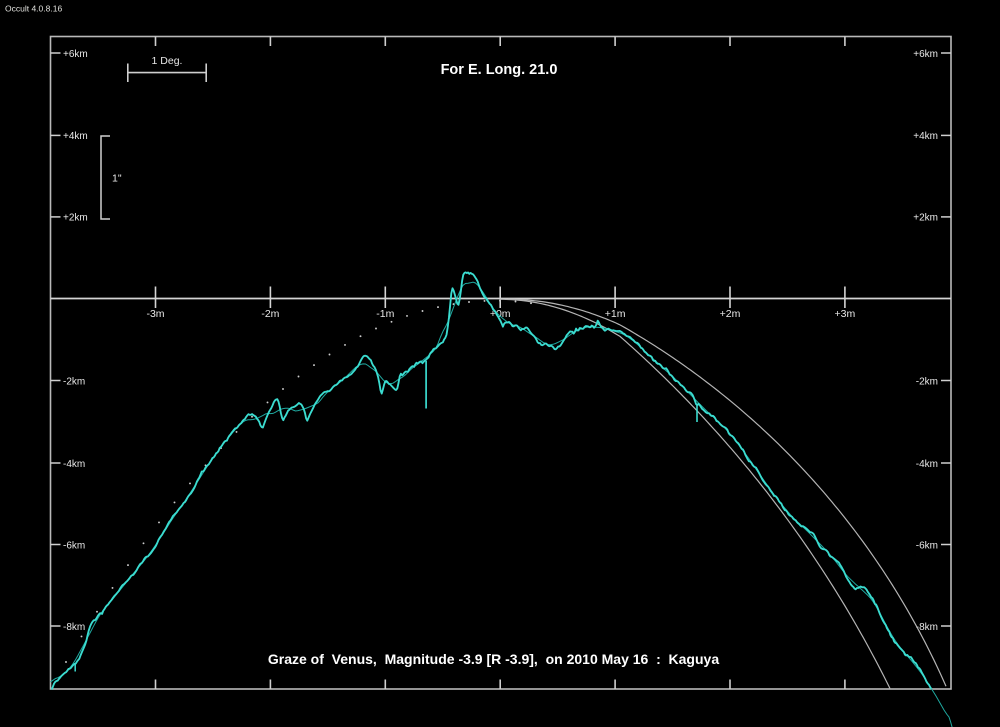 This screenshot has width=1000, height=727. Describe the element at coordinates (117, 179) in the screenshot. I see `svg-text: 1"` at that location.